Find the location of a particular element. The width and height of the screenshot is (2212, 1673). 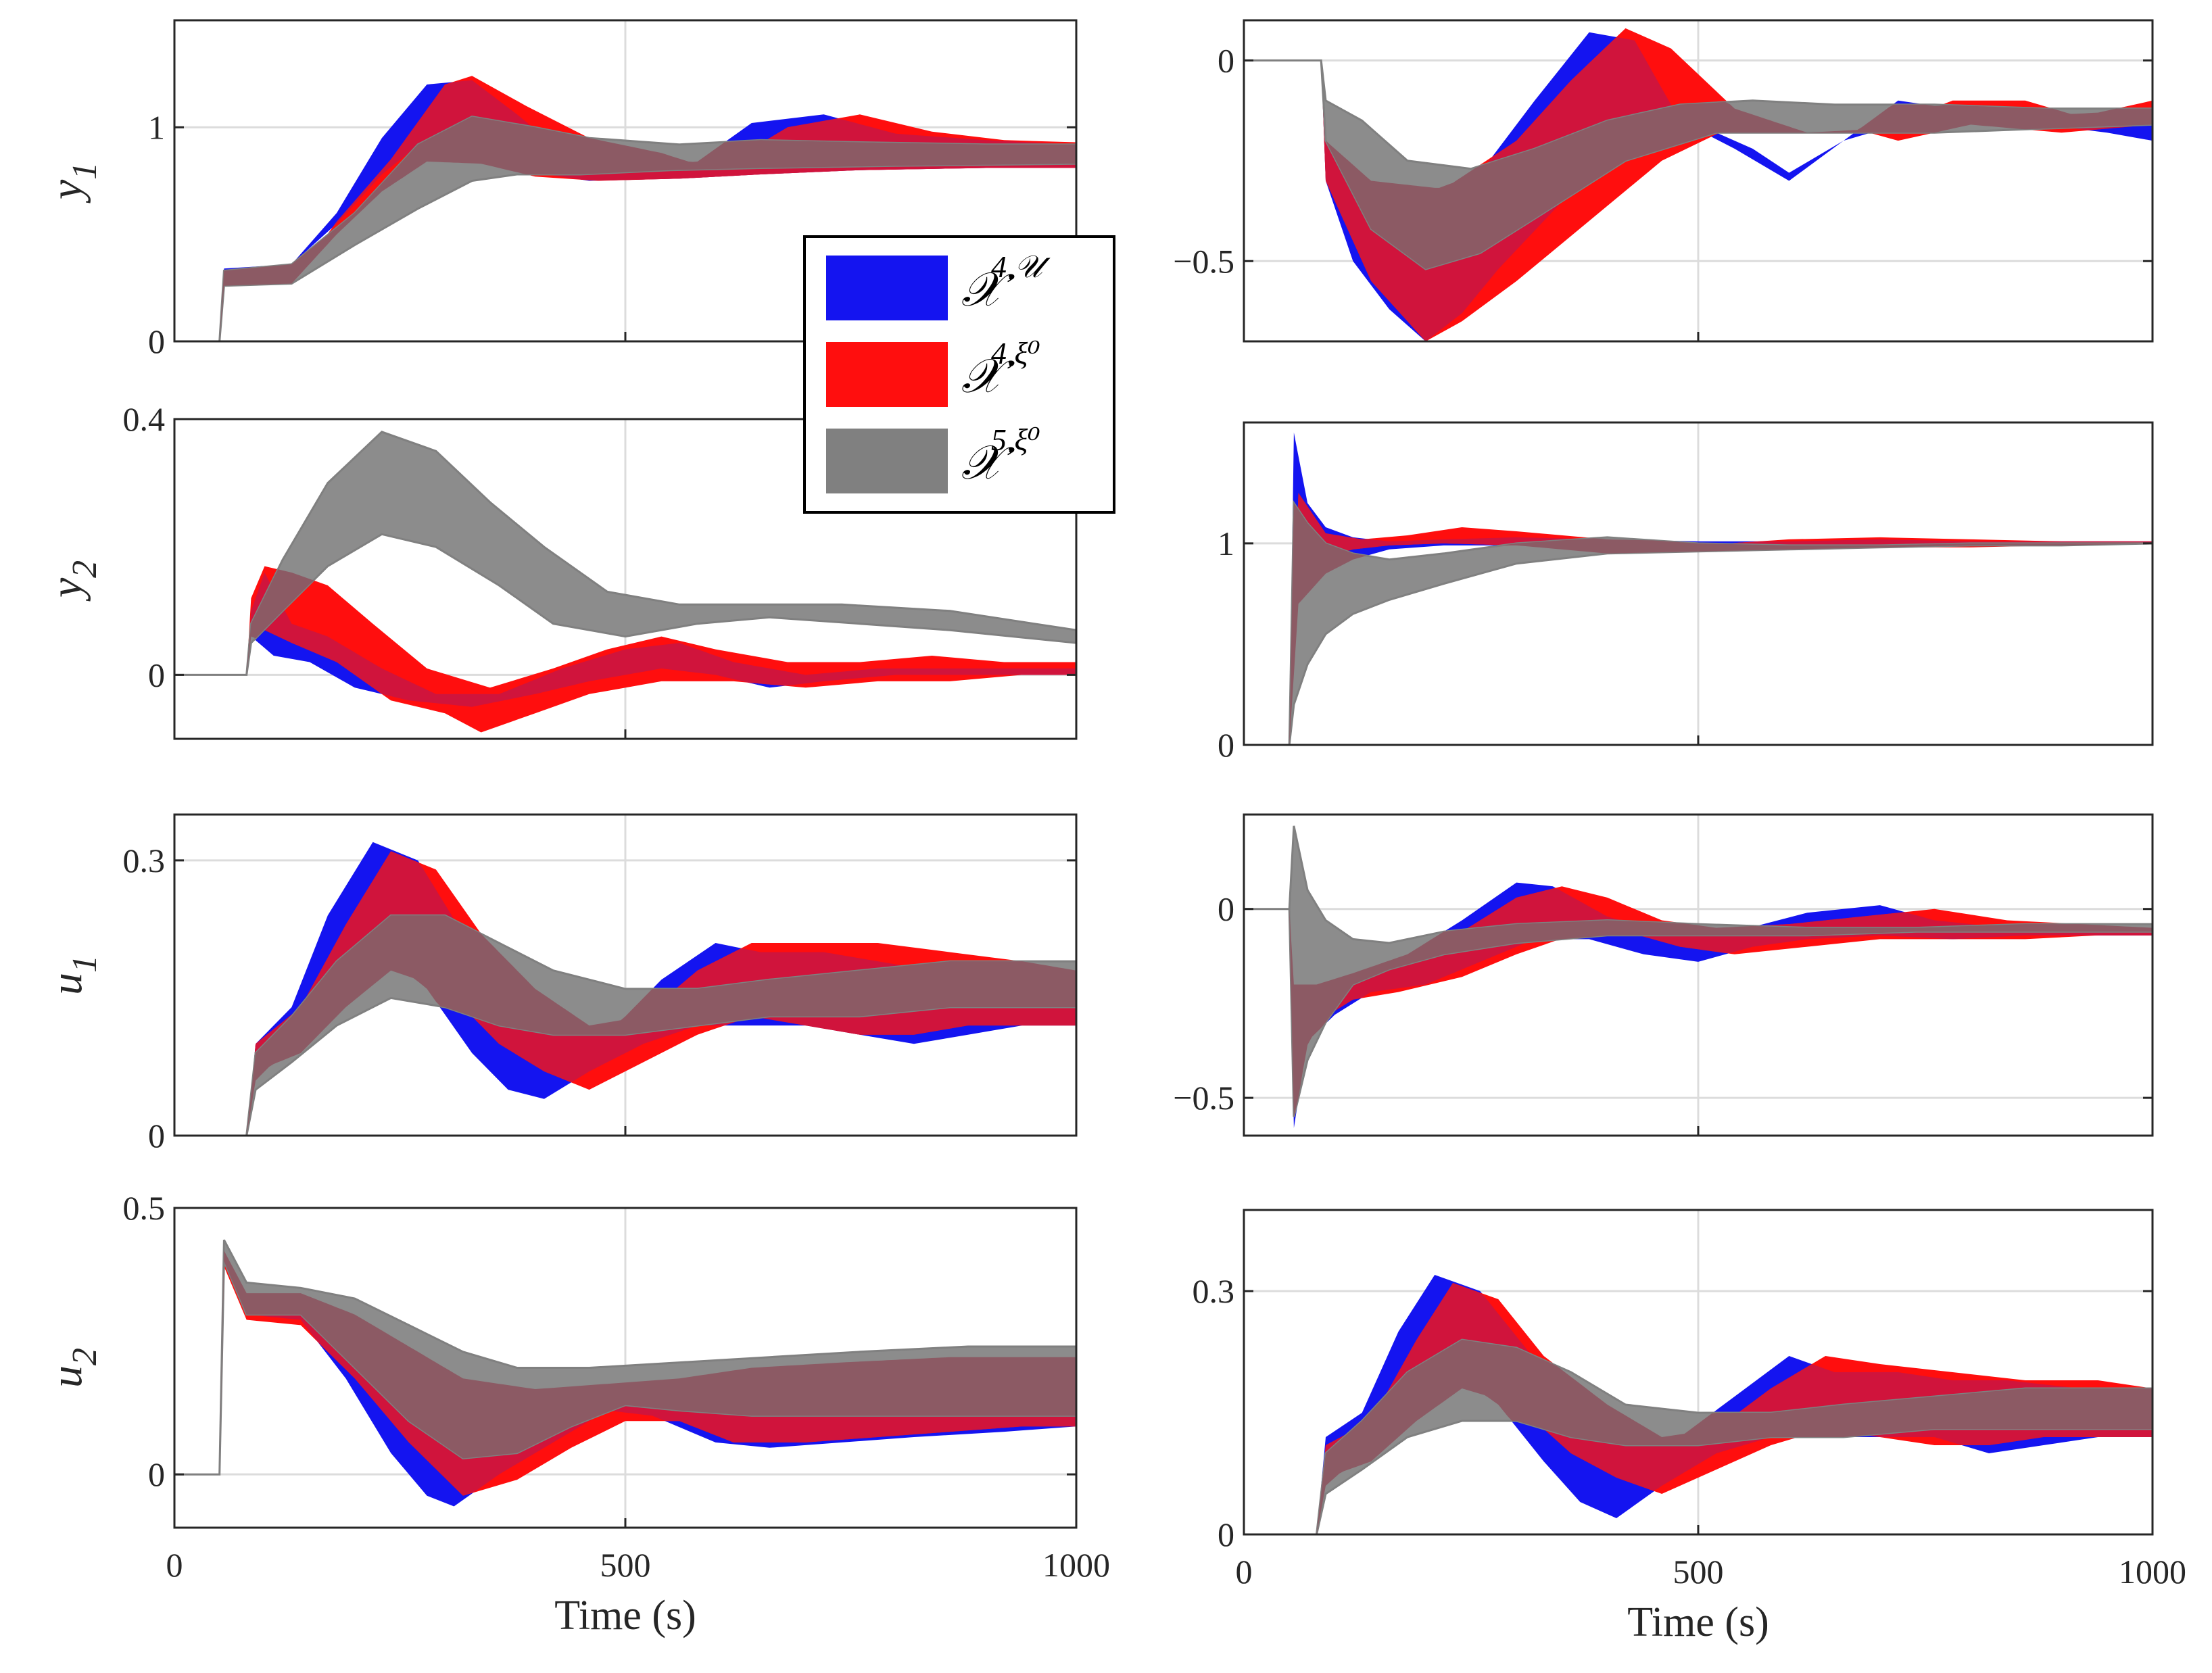

subplot-r2: 01 is located at coordinates (1686, 593).